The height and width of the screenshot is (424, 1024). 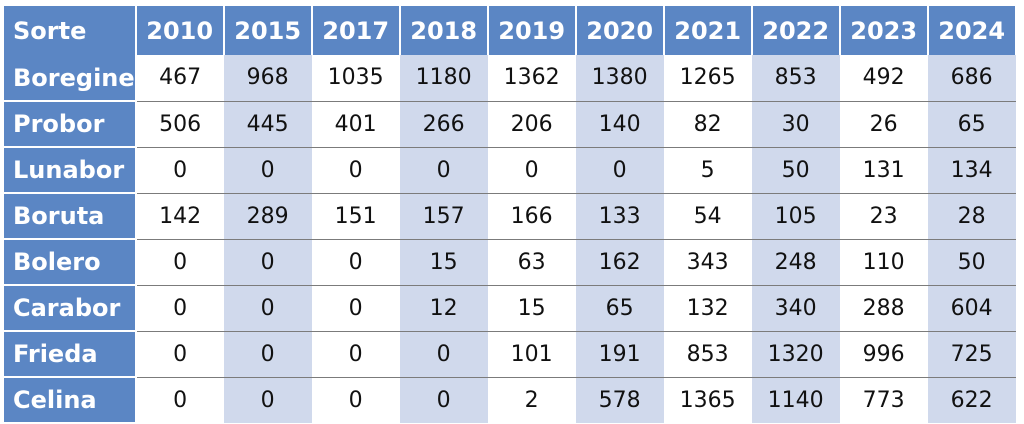 I want to click on table-cell: 5, so click(x=707, y=170).